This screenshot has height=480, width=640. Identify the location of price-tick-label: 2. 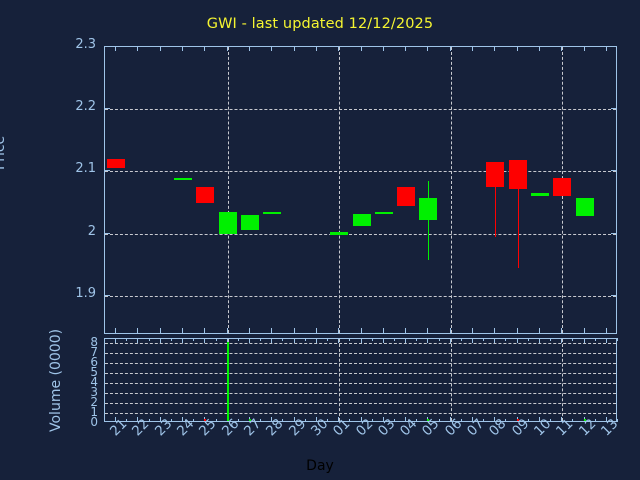
(91, 231).